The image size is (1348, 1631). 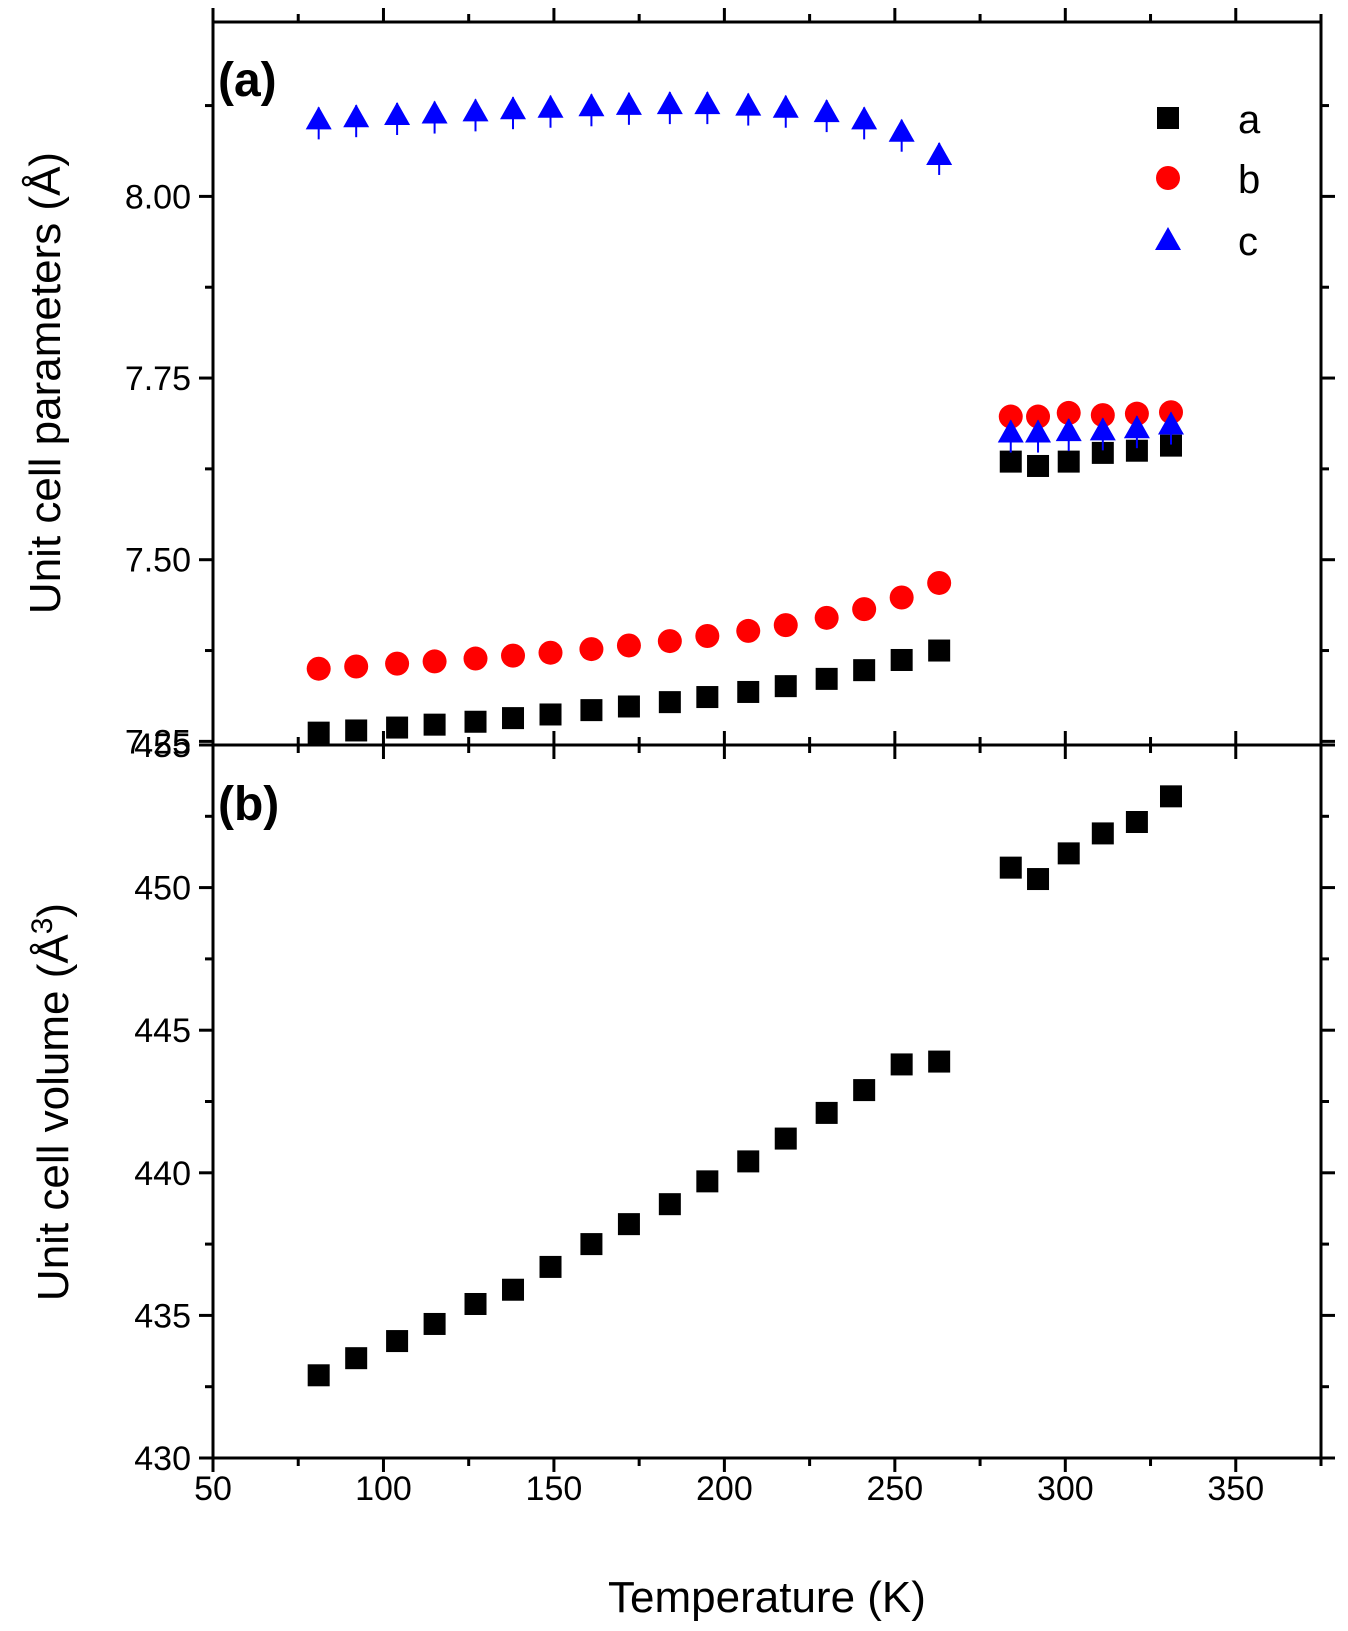 What do you see at coordinates (162, 1316) in the screenshot?
I see `panel-1-y-tick-label: 435` at bounding box center [162, 1316].